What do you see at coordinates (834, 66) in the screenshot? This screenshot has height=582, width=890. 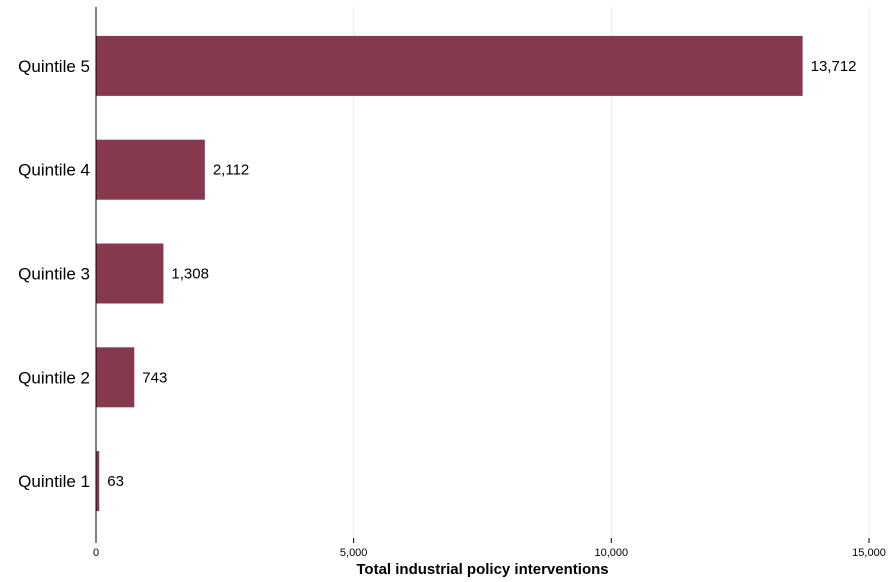 I see `bar-value-label: 13,712` at bounding box center [834, 66].